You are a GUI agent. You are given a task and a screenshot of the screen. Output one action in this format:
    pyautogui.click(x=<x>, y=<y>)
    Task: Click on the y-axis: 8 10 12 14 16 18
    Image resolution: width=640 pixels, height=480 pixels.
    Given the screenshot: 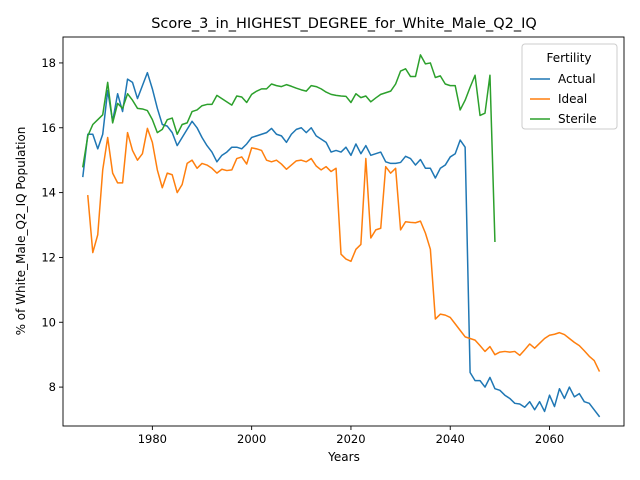 What is the action you would take?
    pyautogui.click(x=52, y=225)
    